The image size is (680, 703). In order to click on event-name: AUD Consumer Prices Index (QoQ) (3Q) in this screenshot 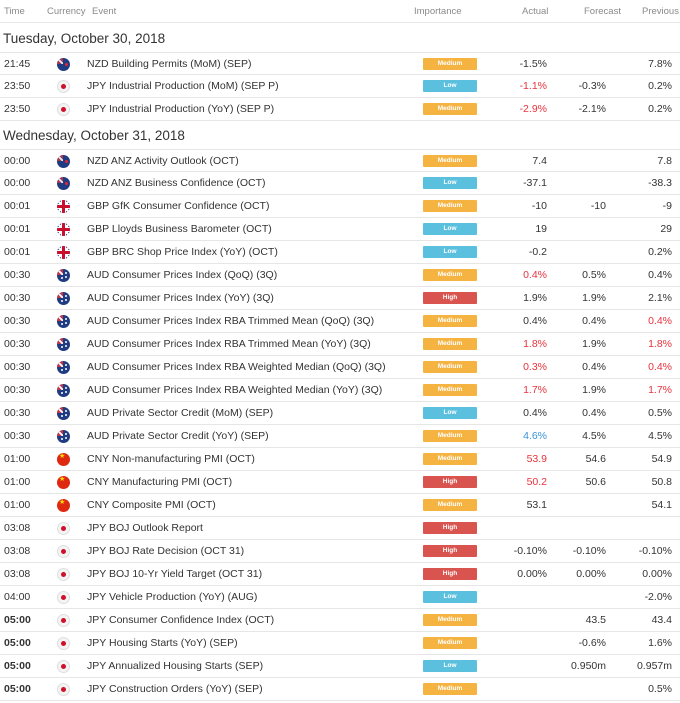, I will do `click(182, 275)`.